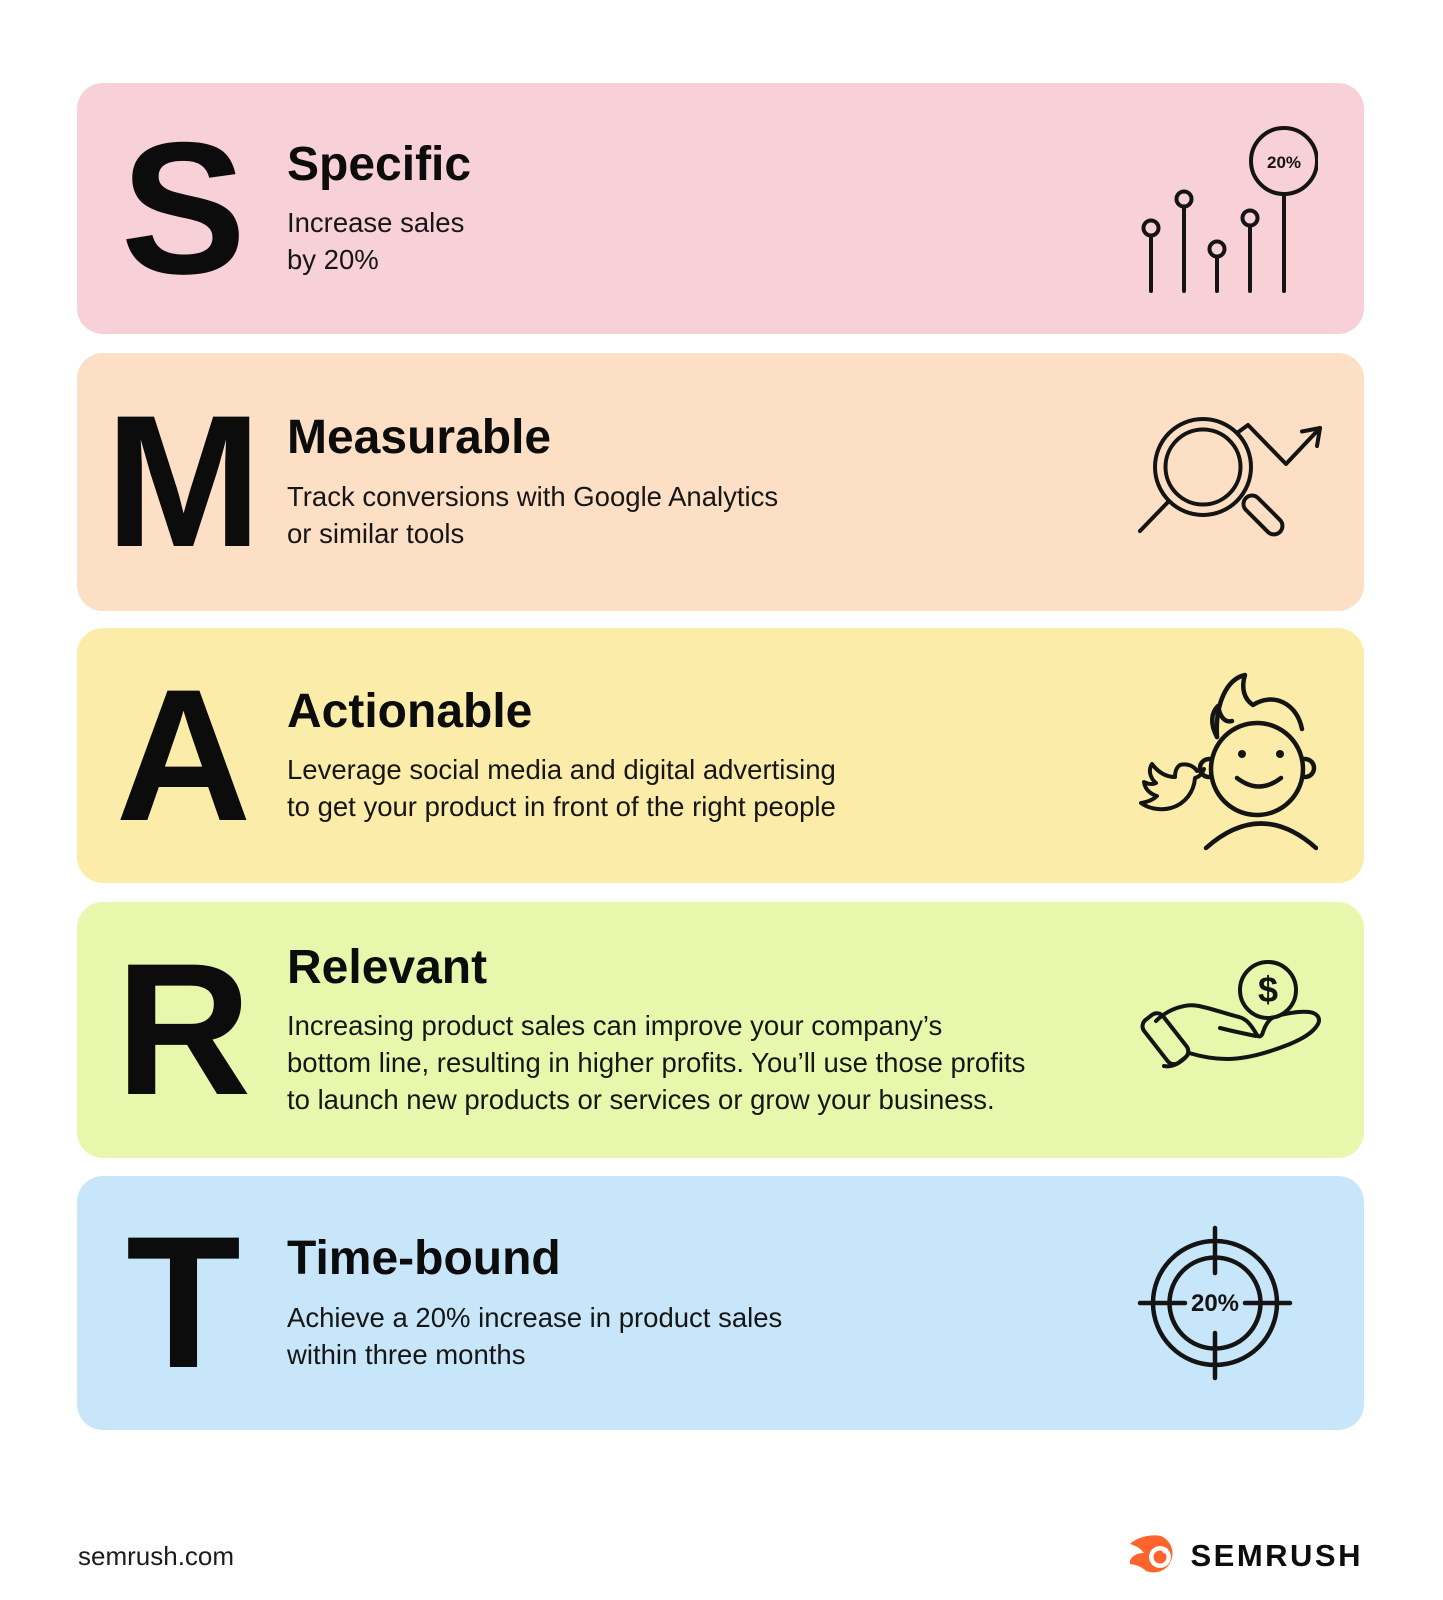 The width and height of the screenshot is (1443, 1600). Describe the element at coordinates (424, 1259) in the screenshot. I see `row-title-time-bound: Time-bound` at that location.